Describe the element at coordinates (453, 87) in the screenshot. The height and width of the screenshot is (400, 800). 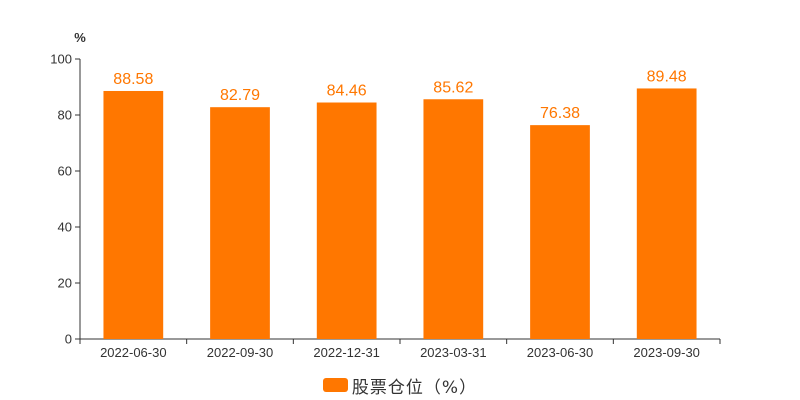
I see `bar-value-label: 85.62` at that location.